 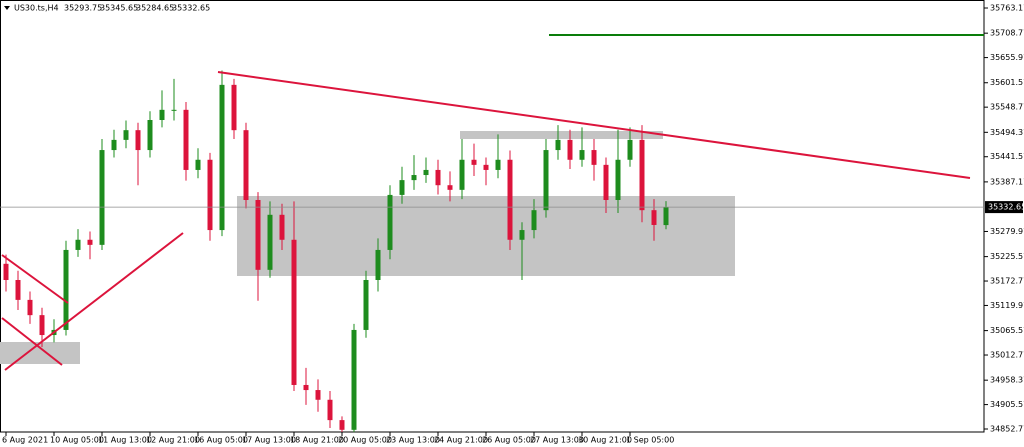 What do you see at coordinates (191, 8) in the screenshot?
I see `header-close: 35332.65` at bounding box center [191, 8].